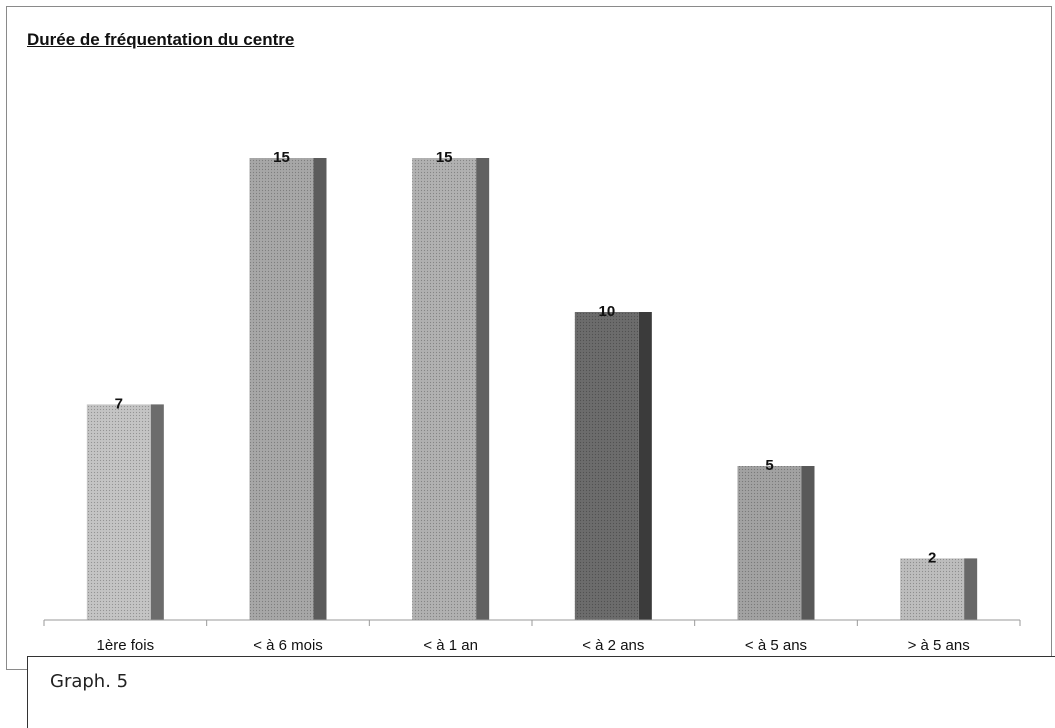 This screenshot has height=728, width=1055. I want to click on data-label: 10, so click(606, 311).